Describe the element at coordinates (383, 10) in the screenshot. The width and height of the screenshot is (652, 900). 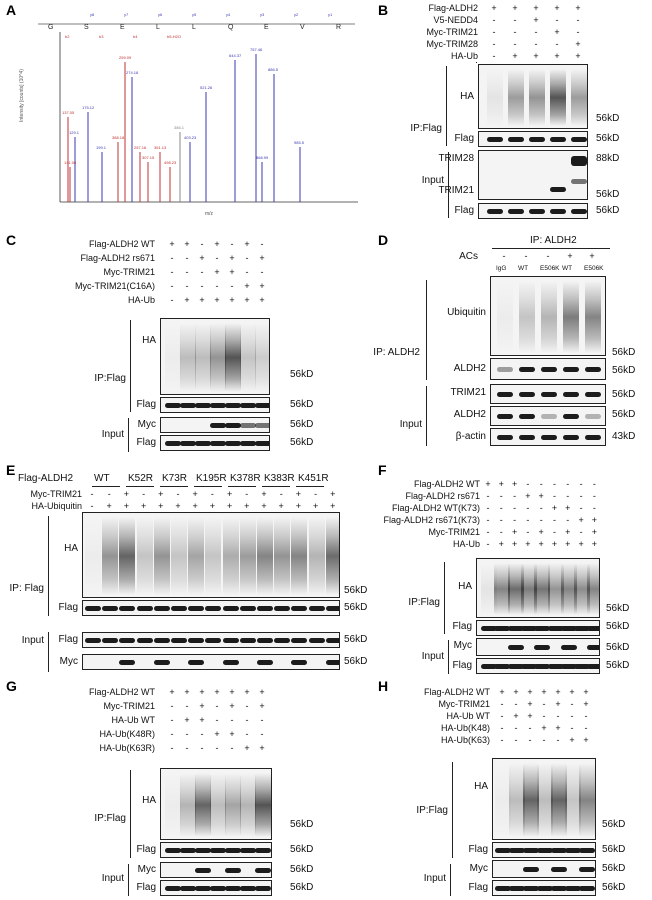
I see `panel-label-b: B` at that location.